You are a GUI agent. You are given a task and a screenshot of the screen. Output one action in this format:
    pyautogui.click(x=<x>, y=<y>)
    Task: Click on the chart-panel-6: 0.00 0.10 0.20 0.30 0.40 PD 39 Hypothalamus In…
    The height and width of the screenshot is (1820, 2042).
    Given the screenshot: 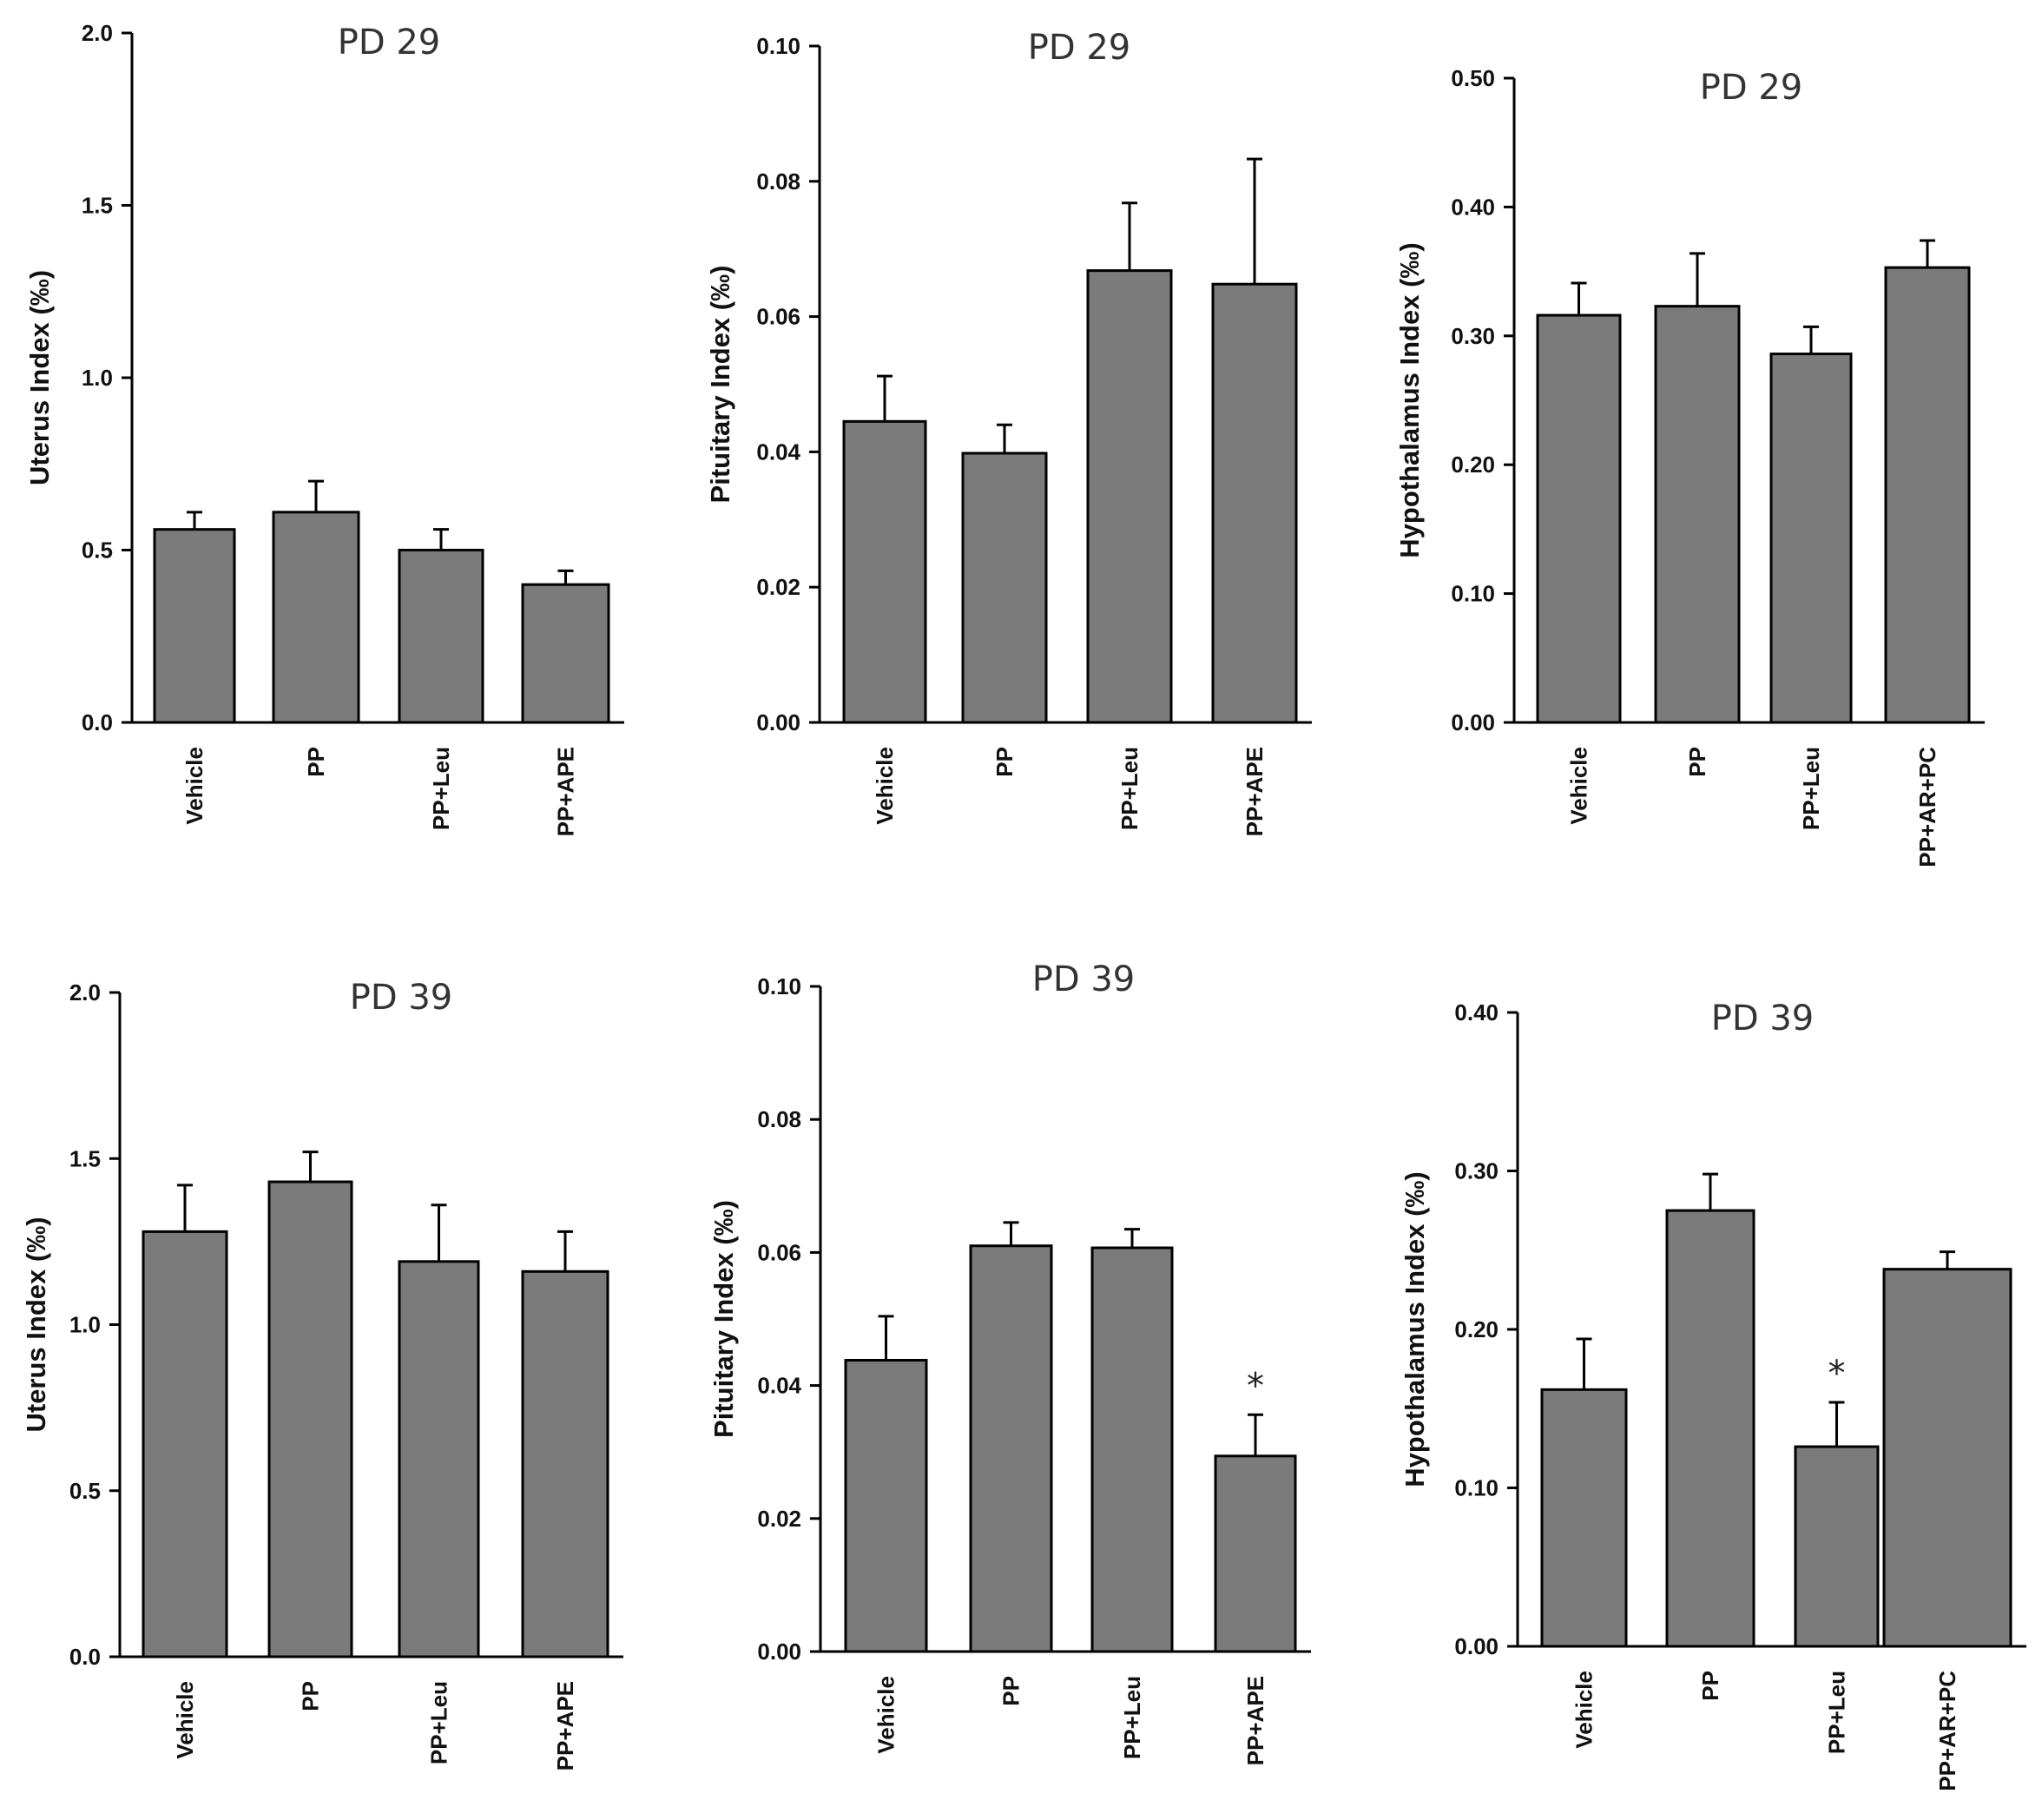 What is the action you would take?
    pyautogui.click(x=1713, y=1395)
    